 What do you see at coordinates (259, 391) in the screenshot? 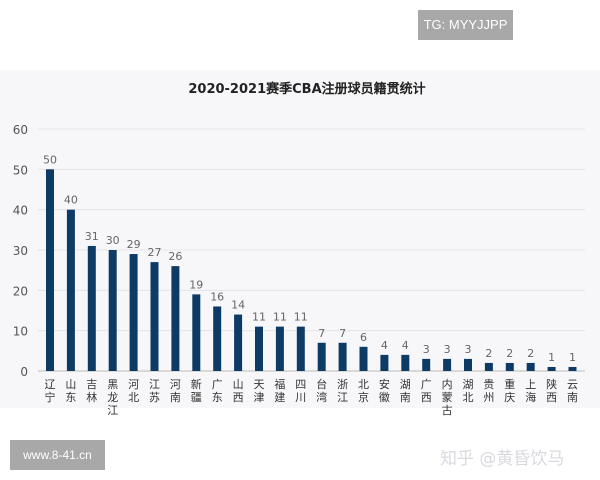
I see `x-tick-label: 天津` at bounding box center [259, 391].